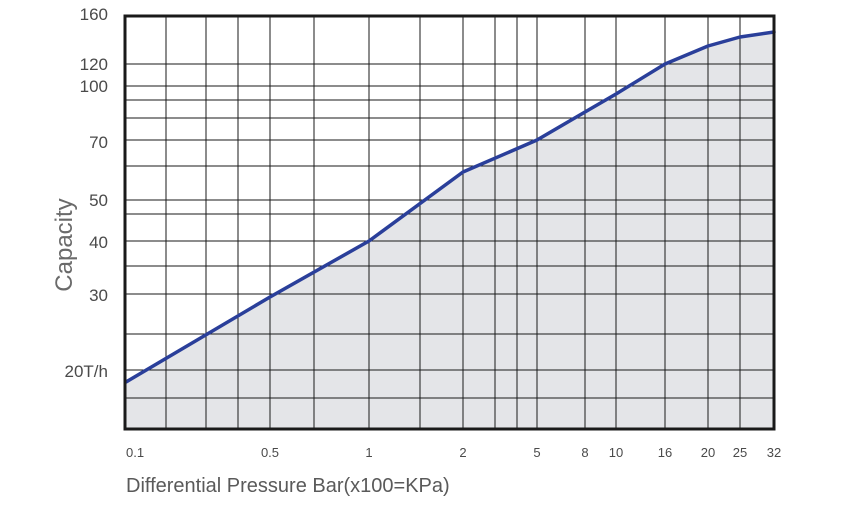 Image resolution: width=855 pixels, height=528 pixels. Describe the element at coordinates (94, 86) in the screenshot. I see `y-tick-label: 100` at that location.